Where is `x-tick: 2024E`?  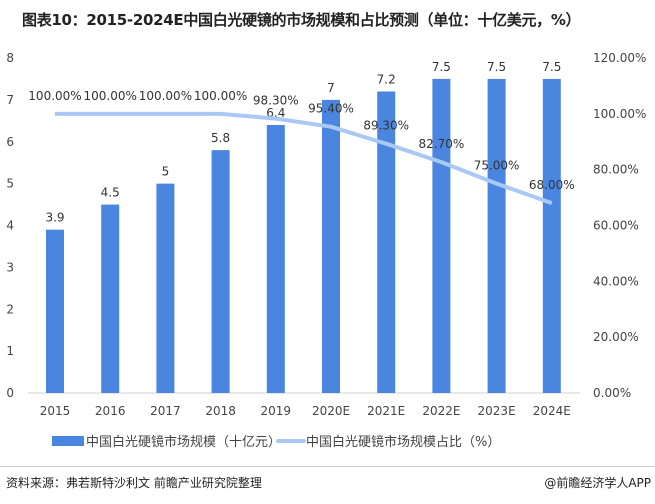 x-tick: 2024E is located at coordinates (552, 411).